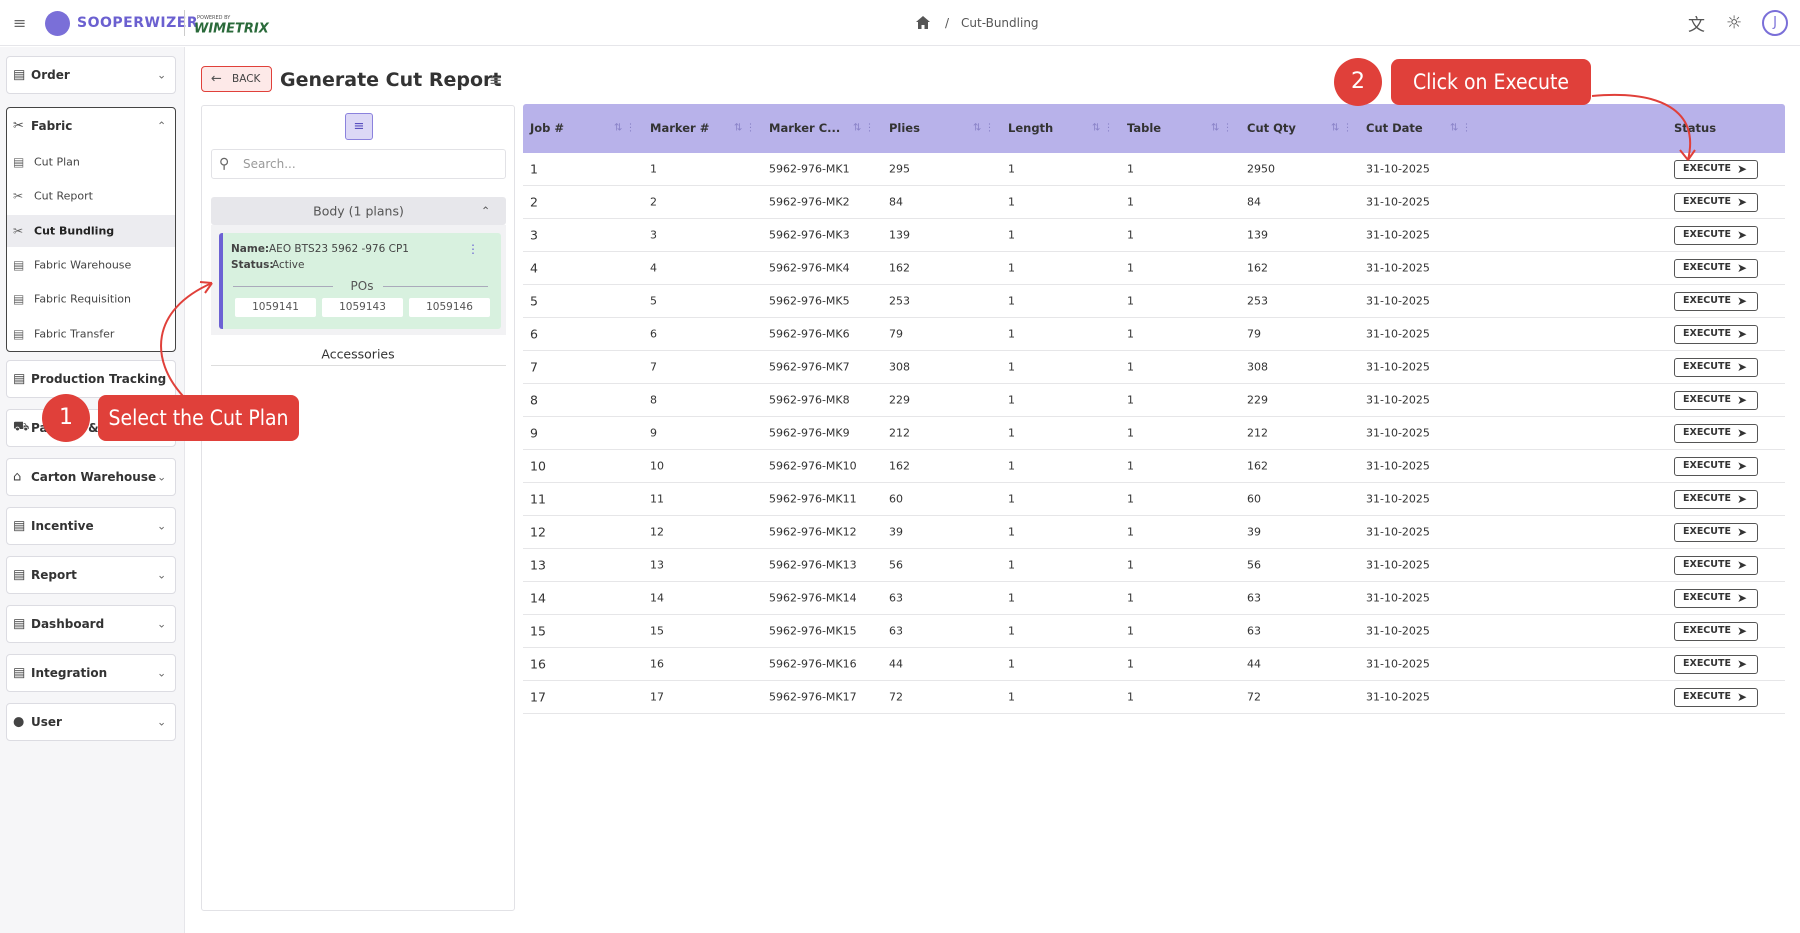 The image size is (1800, 933). What do you see at coordinates (1271, 128) in the screenshot?
I see `column-header: Cut Qty` at bounding box center [1271, 128].